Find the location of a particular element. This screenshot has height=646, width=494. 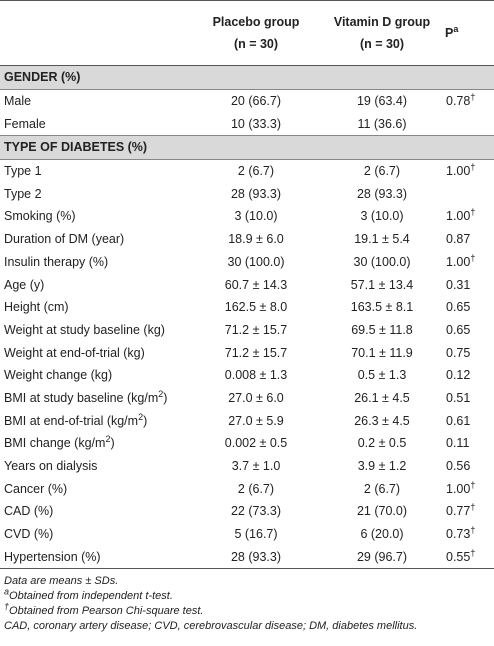

table-cell: 0.51 is located at coordinates (469, 398).